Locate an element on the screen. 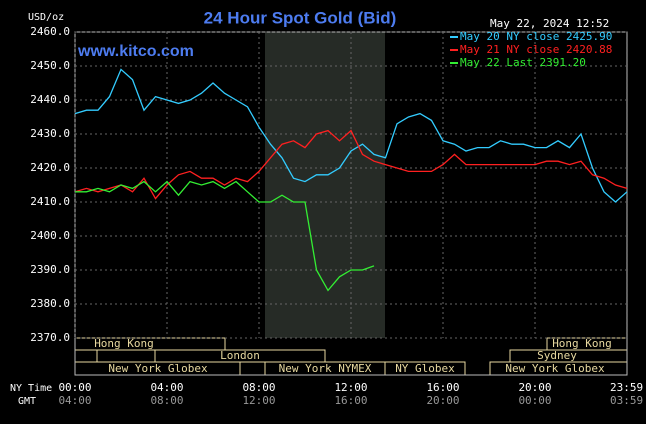 This screenshot has width=646, height=424. timestamp: May 22, 2024 12:52 is located at coordinates (549, 23).